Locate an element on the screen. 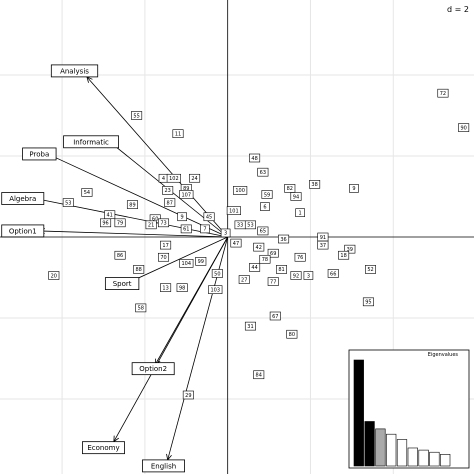 Image resolution: width=474 pixels, height=474 pixels. point-label-text: 77 is located at coordinates (273, 282).